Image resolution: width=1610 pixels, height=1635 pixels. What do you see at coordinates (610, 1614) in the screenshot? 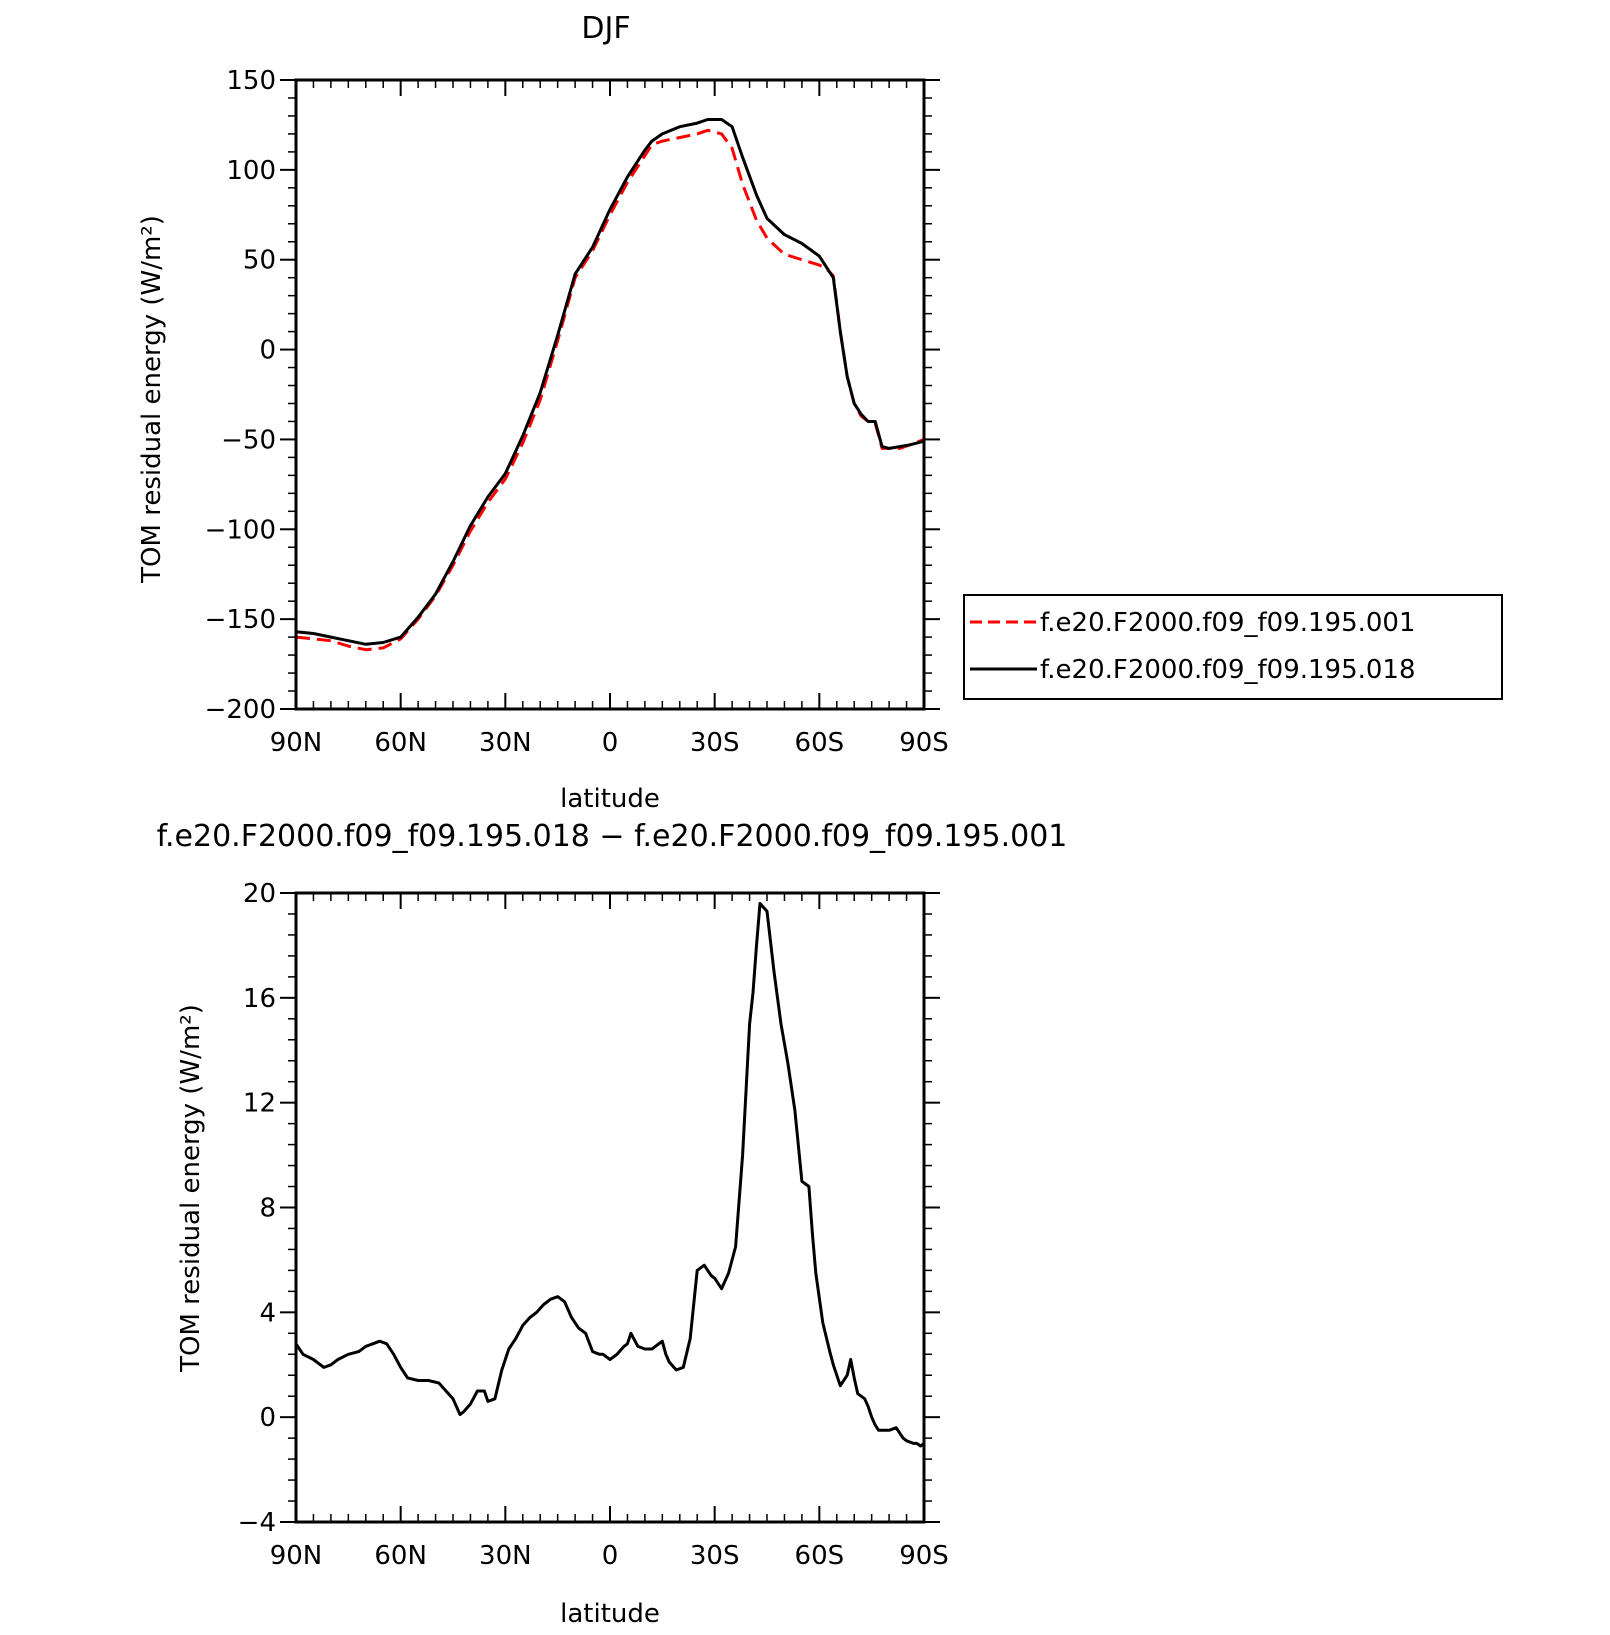
I see `chart-bottom-x-axis-label: latitude` at bounding box center [610, 1614].